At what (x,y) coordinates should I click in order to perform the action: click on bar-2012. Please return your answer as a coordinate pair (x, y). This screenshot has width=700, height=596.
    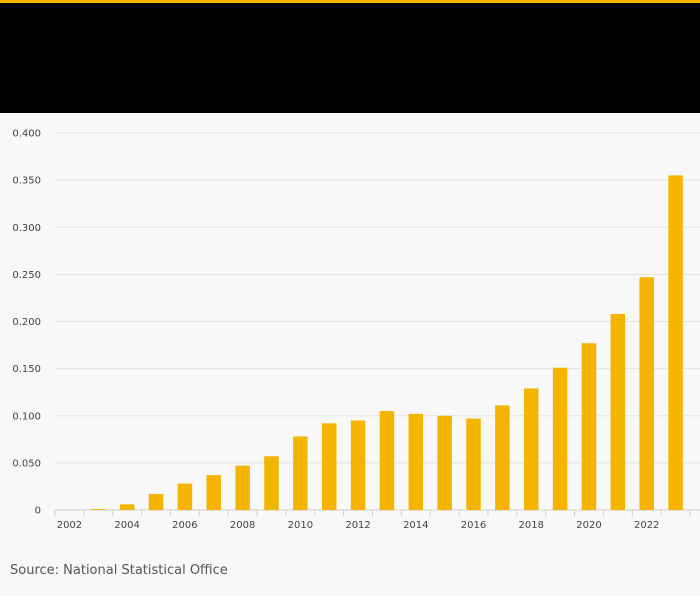
    Looking at the image, I should click on (358, 465).